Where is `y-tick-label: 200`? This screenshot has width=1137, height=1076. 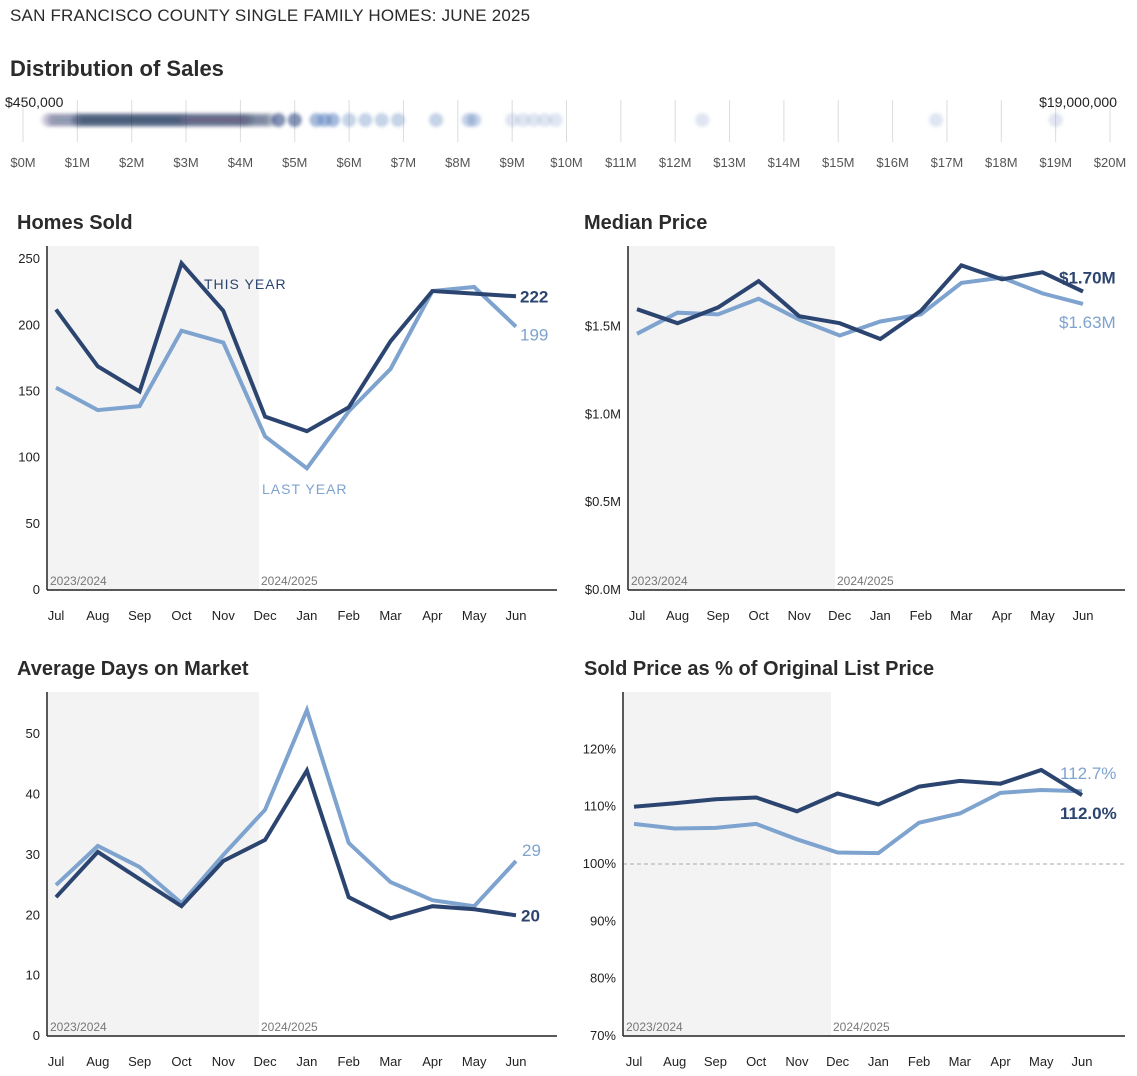
y-tick-label: 200 is located at coordinates (29, 324).